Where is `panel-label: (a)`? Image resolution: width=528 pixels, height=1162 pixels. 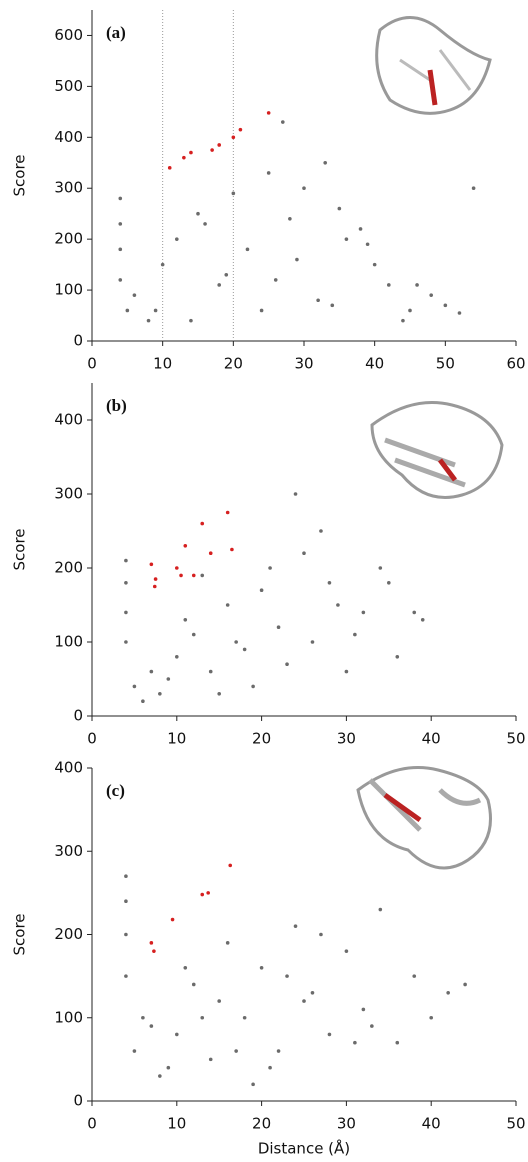
panel-label: (a) is located at coordinates (116, 32).